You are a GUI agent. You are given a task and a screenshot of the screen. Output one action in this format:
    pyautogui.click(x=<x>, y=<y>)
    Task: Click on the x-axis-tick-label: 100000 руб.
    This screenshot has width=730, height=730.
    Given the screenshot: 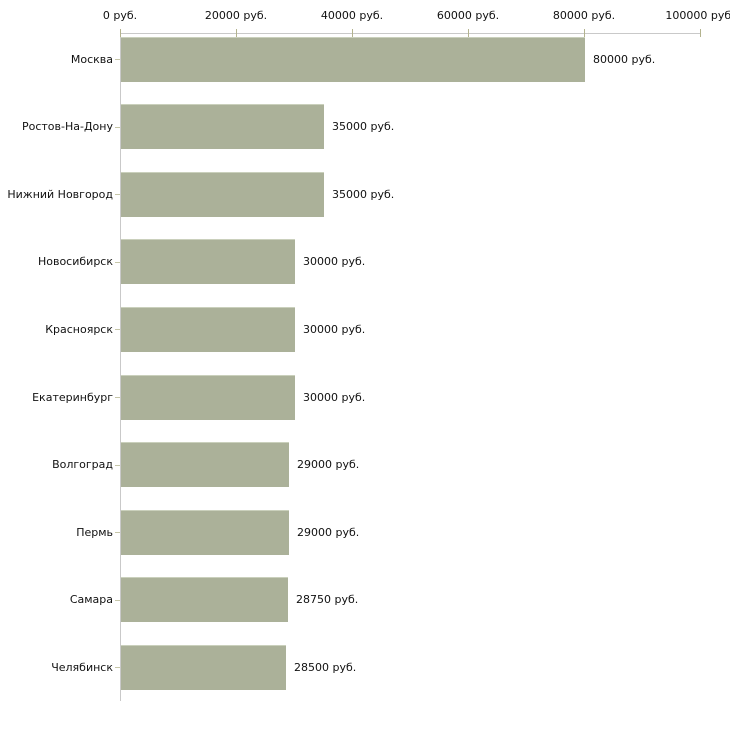 What is the action you would take?
    pyautogui.click(x=697, y=15)
    